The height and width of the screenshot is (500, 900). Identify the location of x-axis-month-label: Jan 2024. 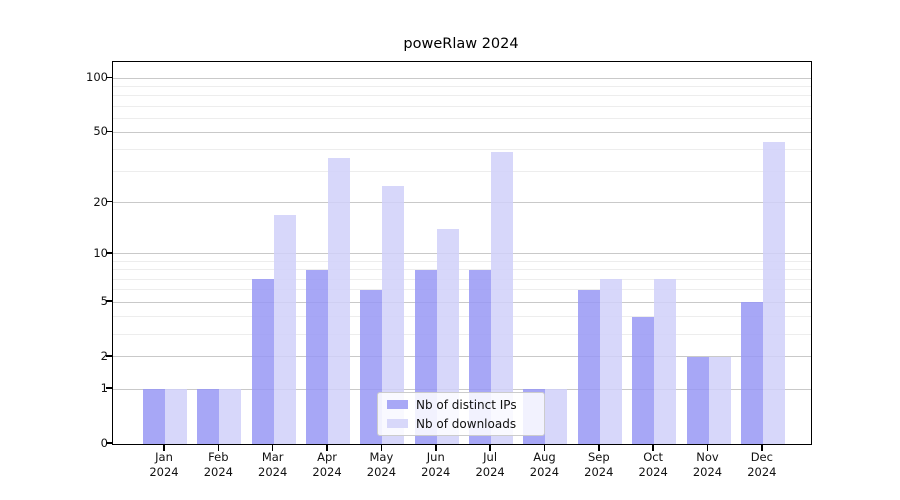
(164, 464).